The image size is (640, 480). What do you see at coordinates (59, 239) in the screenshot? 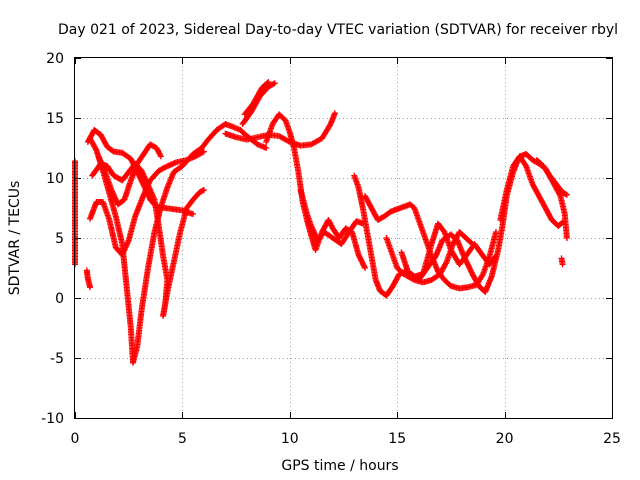
I see `y-tick-label: 5` at bounding box center [59, 239].